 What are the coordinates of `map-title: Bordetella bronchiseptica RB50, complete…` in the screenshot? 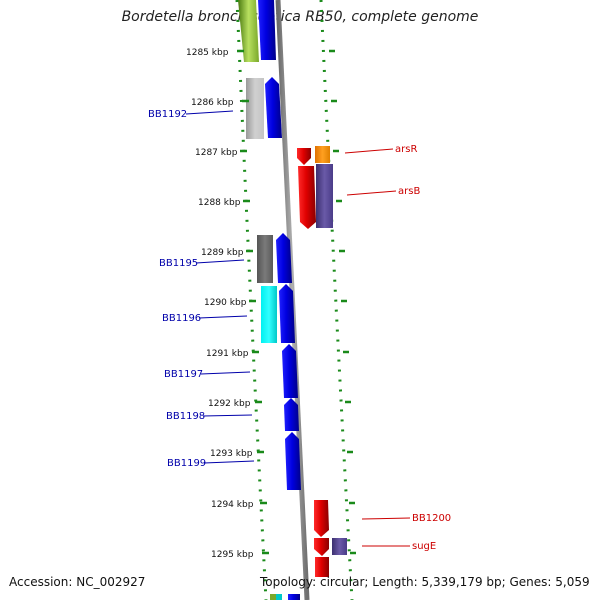 It's located at (300, 17).